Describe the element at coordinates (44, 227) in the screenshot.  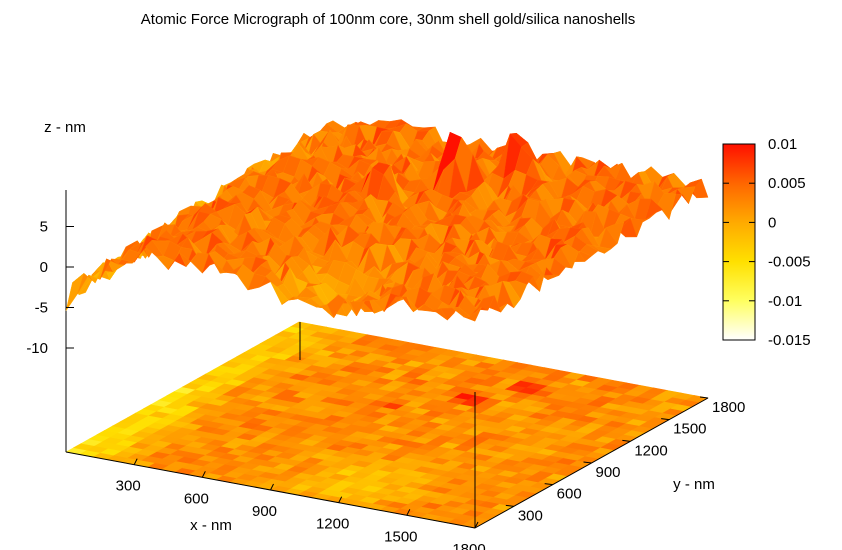
I see `z-tick-label: 5` at that location.